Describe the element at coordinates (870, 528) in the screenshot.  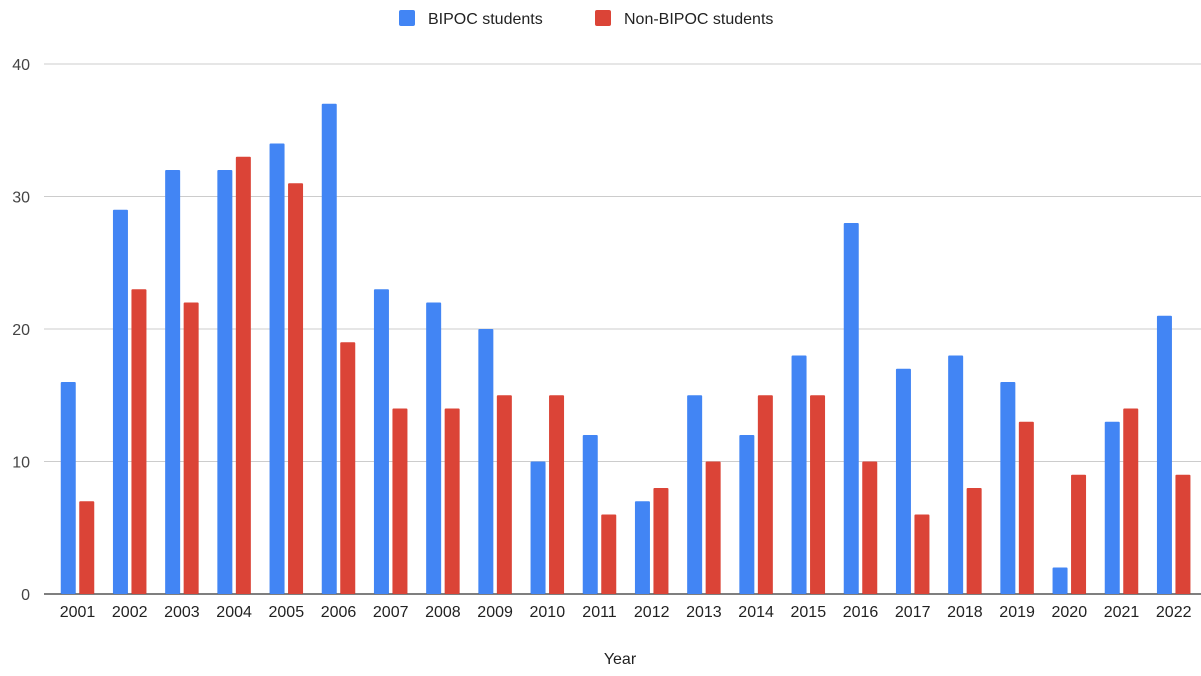
I see `bar-non-bipoc-2016` at that location.